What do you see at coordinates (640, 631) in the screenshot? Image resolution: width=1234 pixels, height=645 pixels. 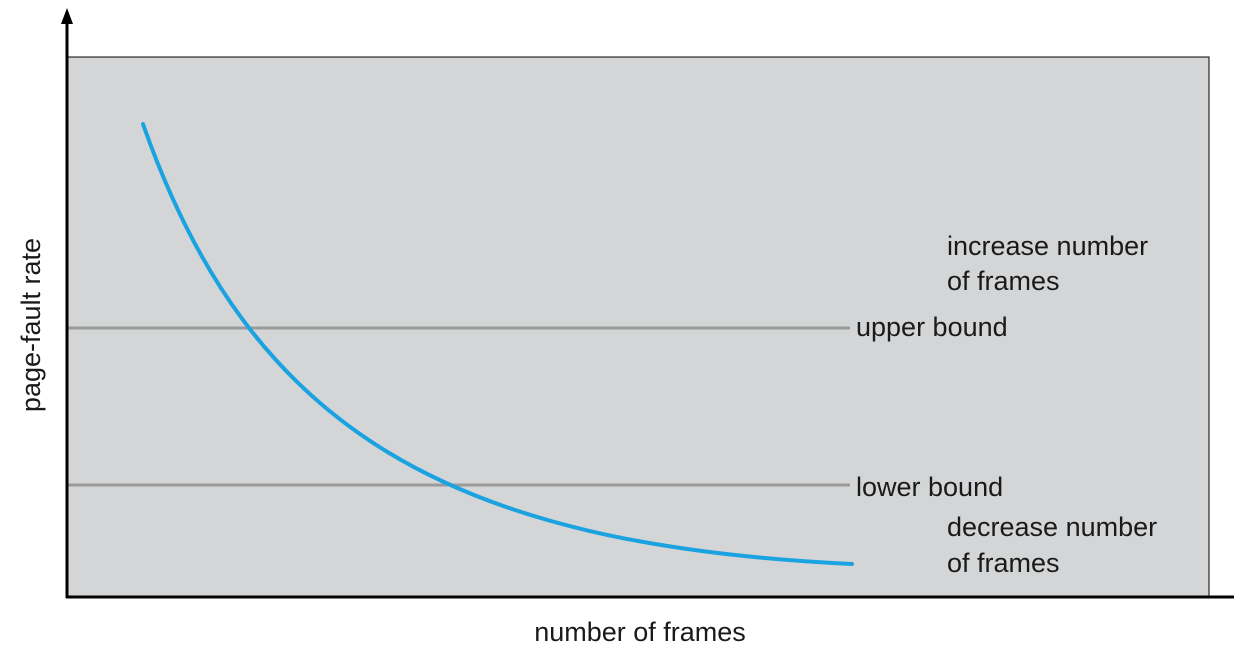 I see `x-axis-label: number of frames` at bounding box center [640, 631].